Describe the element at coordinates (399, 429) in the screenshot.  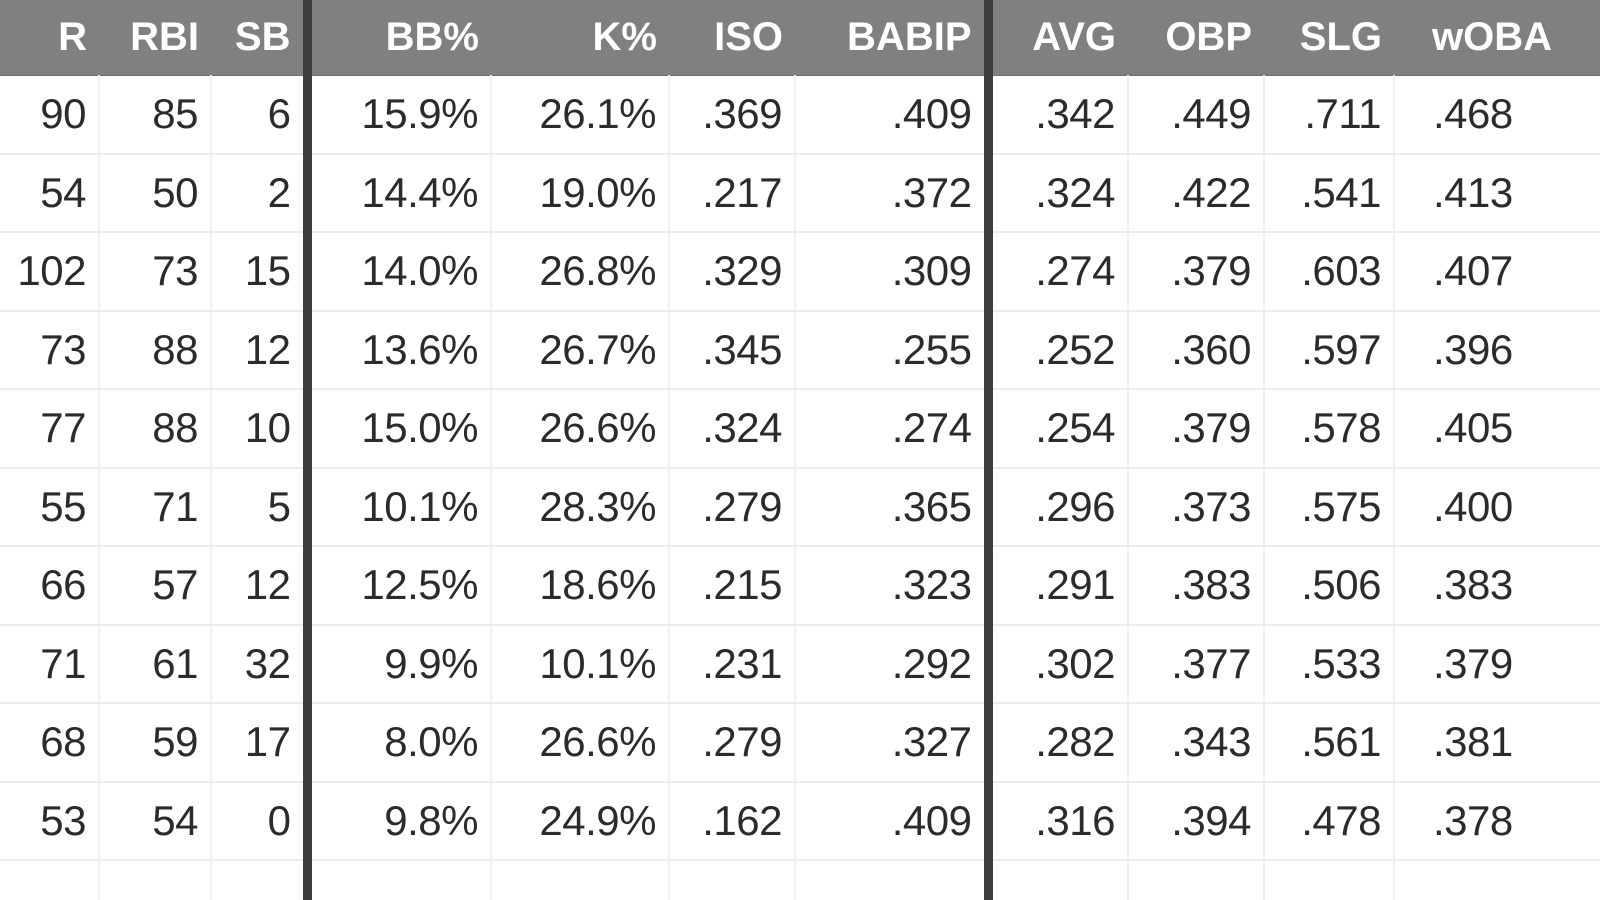
I see `cell-bb-pct: 15.0%` at that location.